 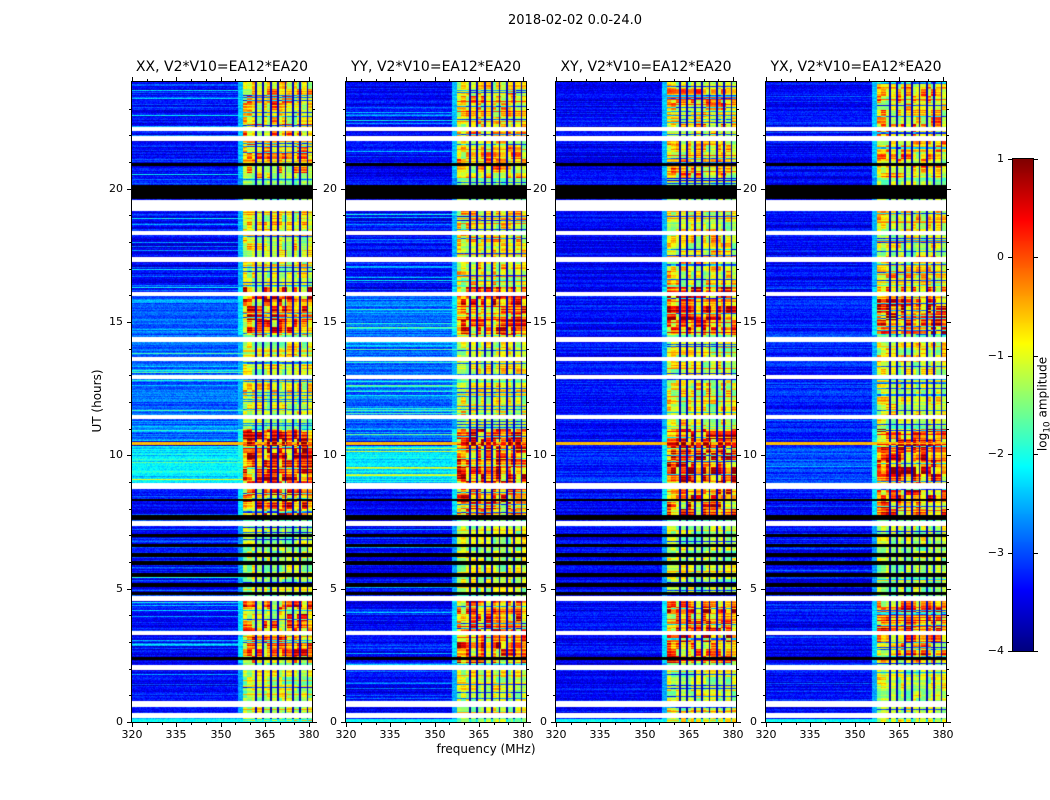 I want to click on spectrogram-canvas-xx, so click(x=222, y=402).